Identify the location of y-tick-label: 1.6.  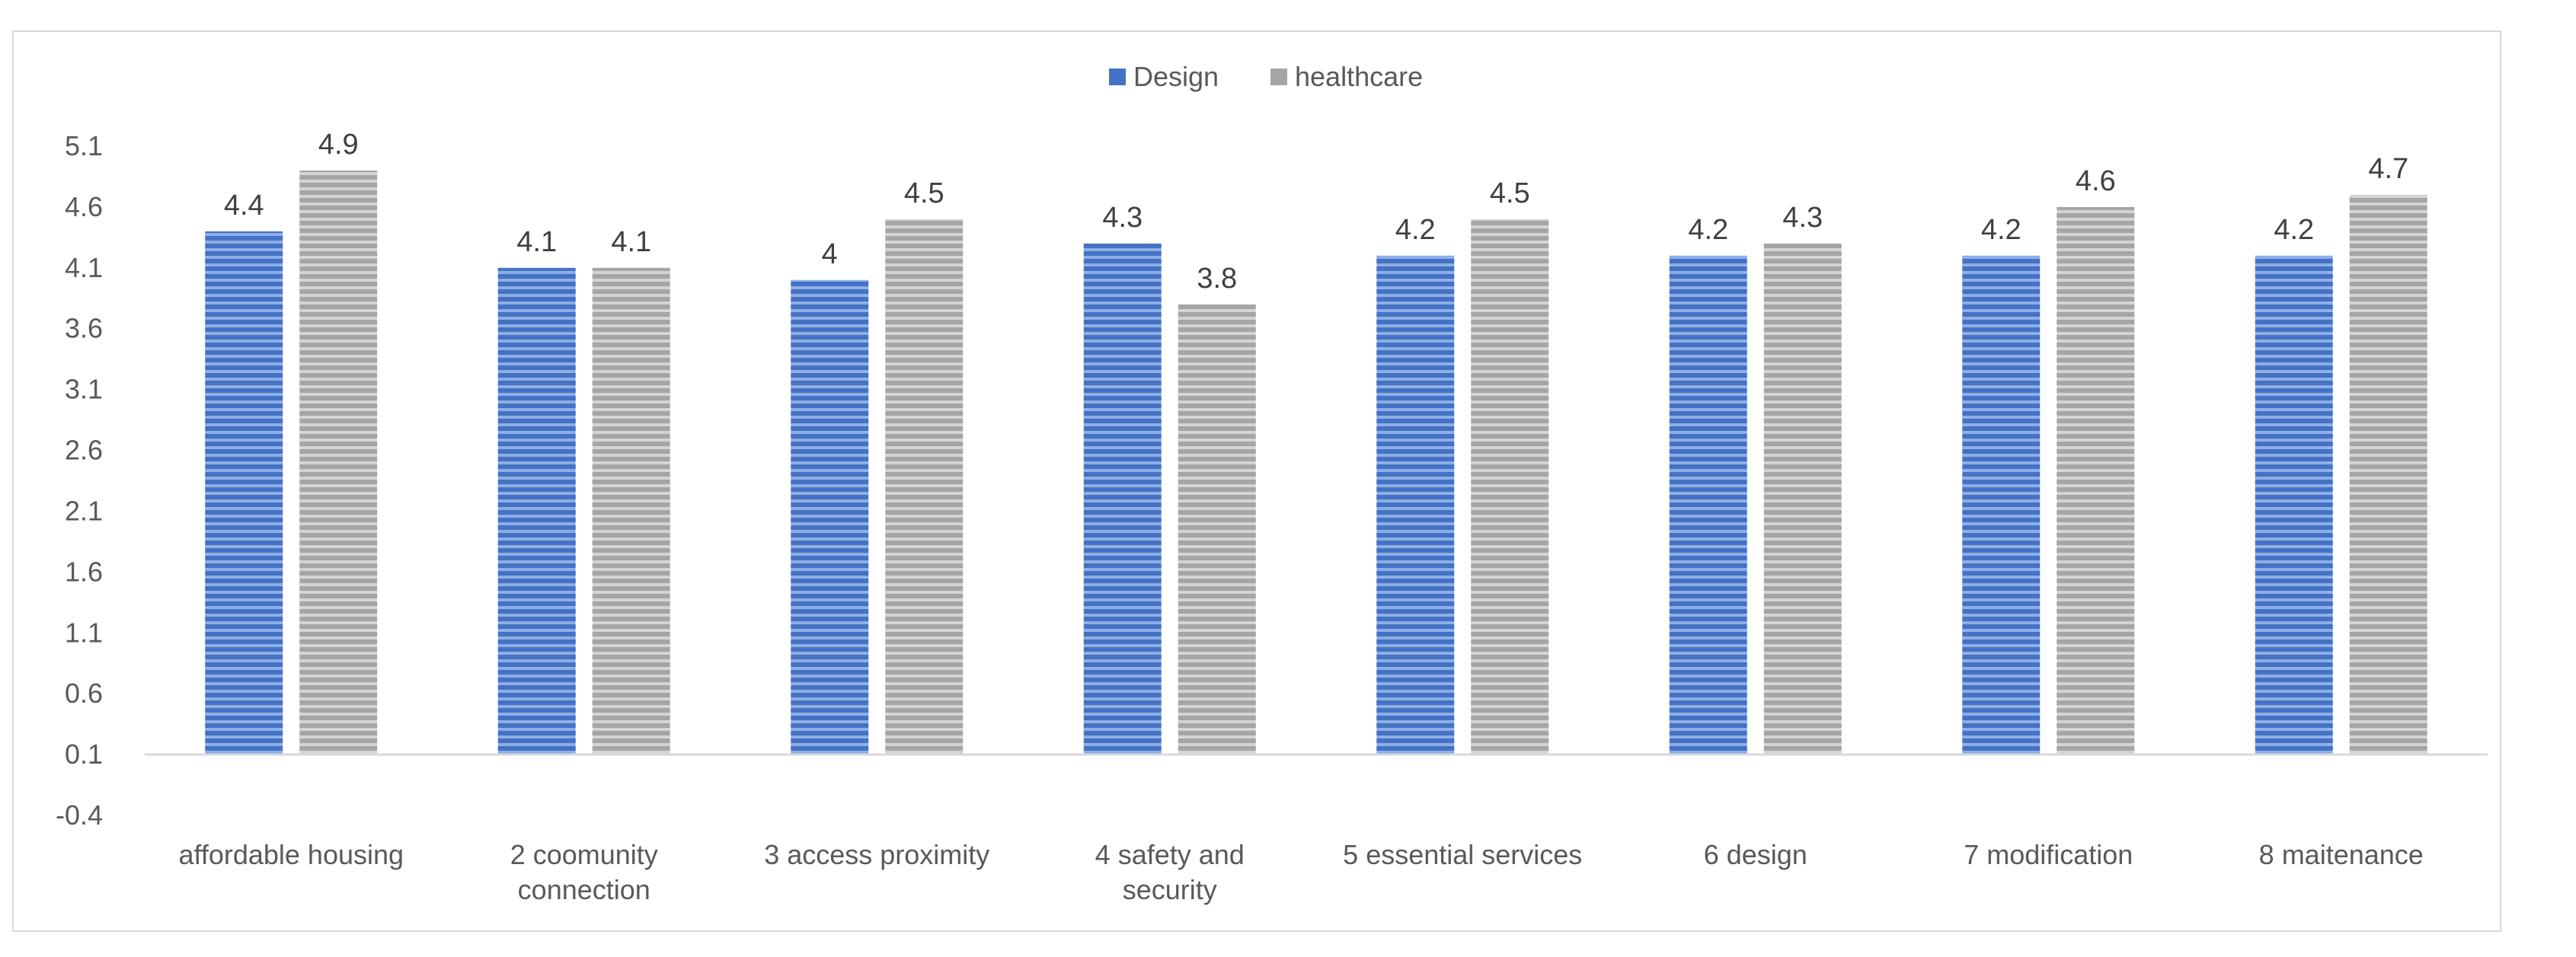
(84, 571).